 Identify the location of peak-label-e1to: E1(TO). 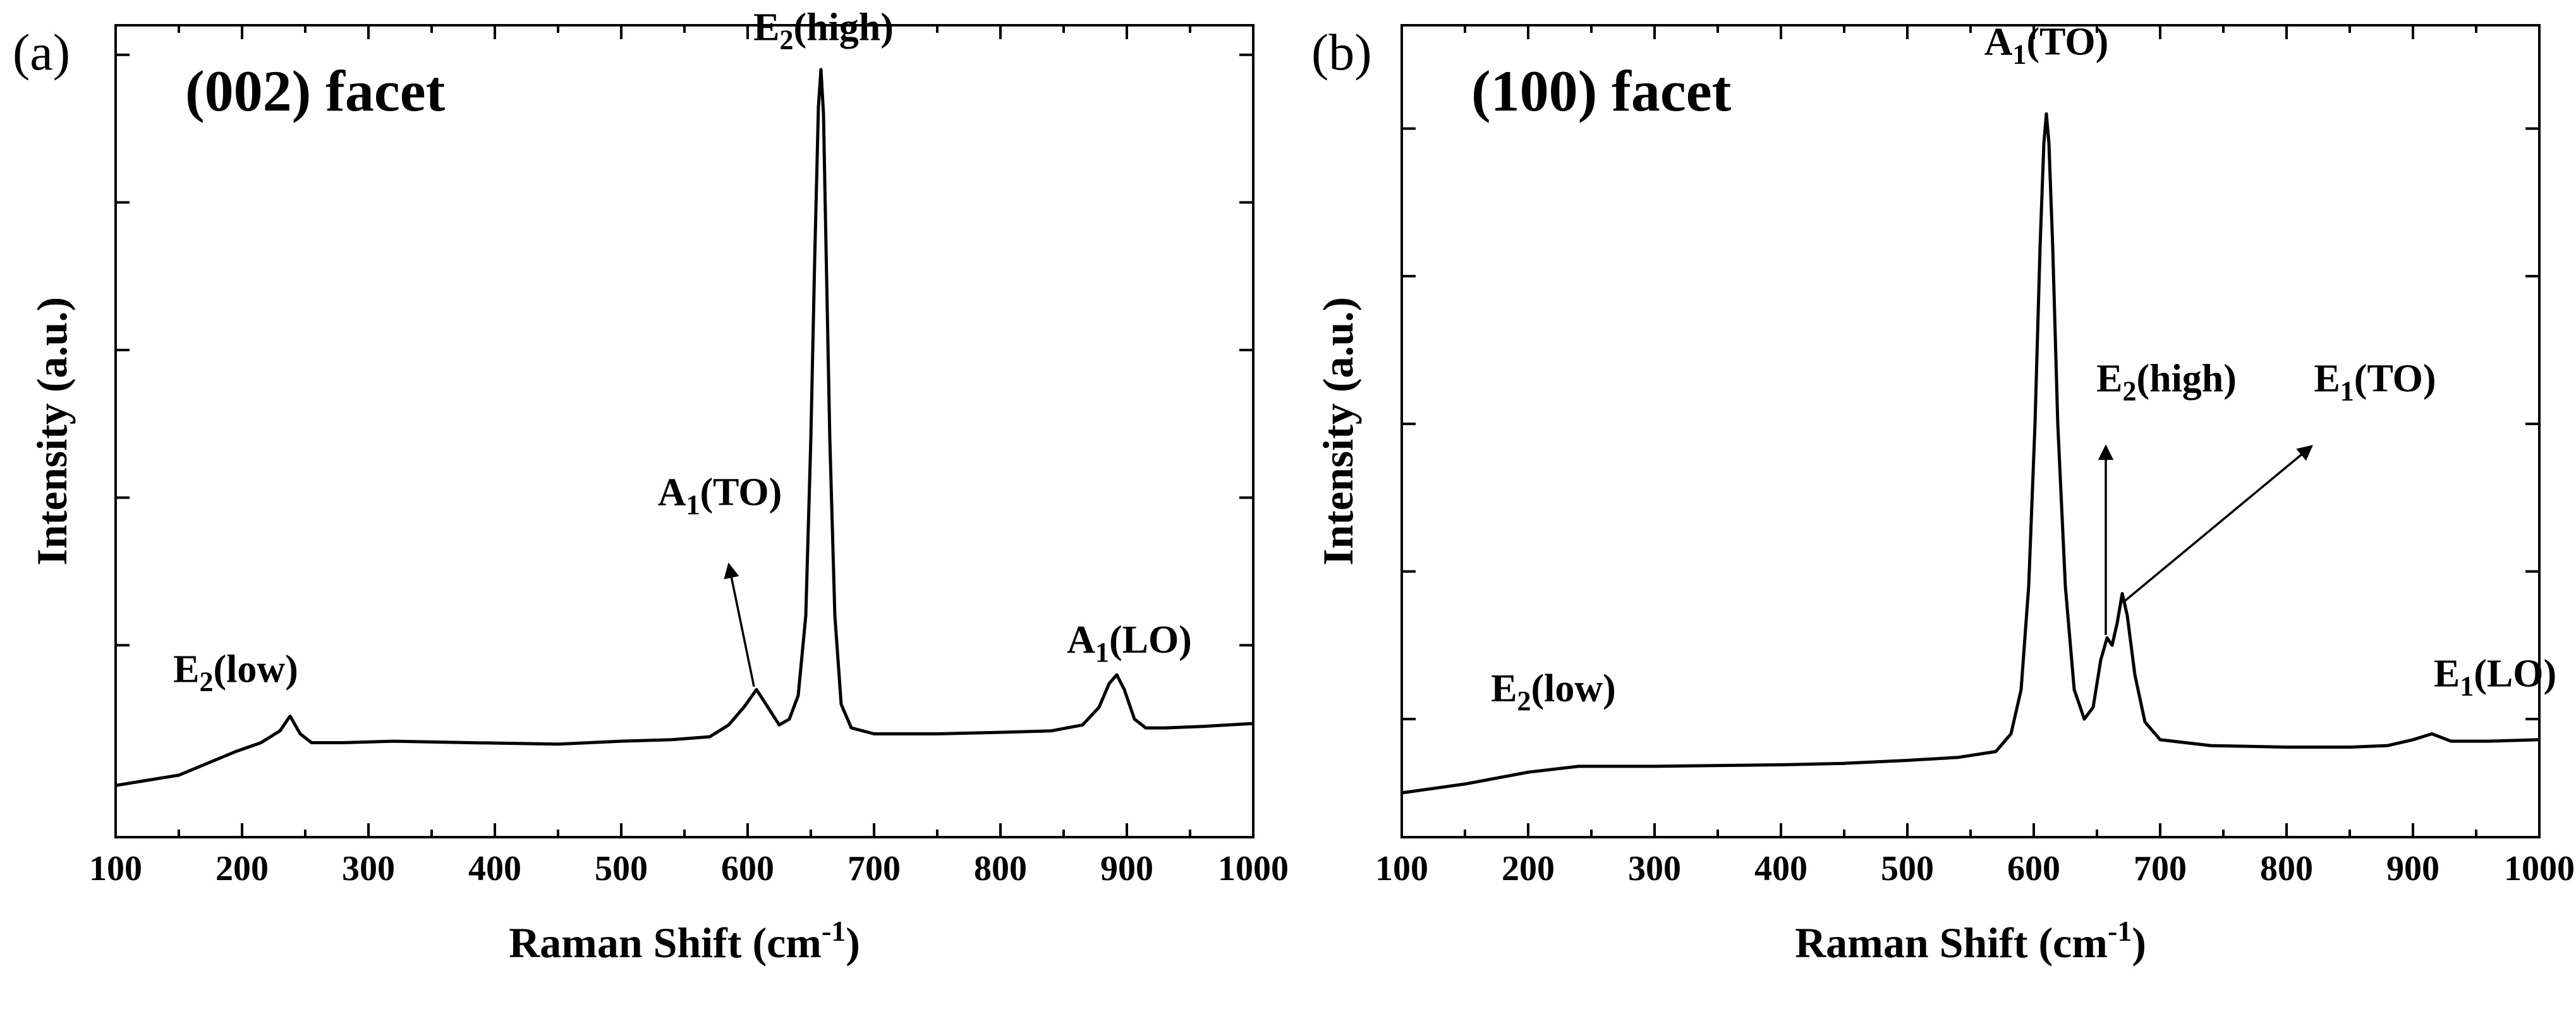
(2375, 382).